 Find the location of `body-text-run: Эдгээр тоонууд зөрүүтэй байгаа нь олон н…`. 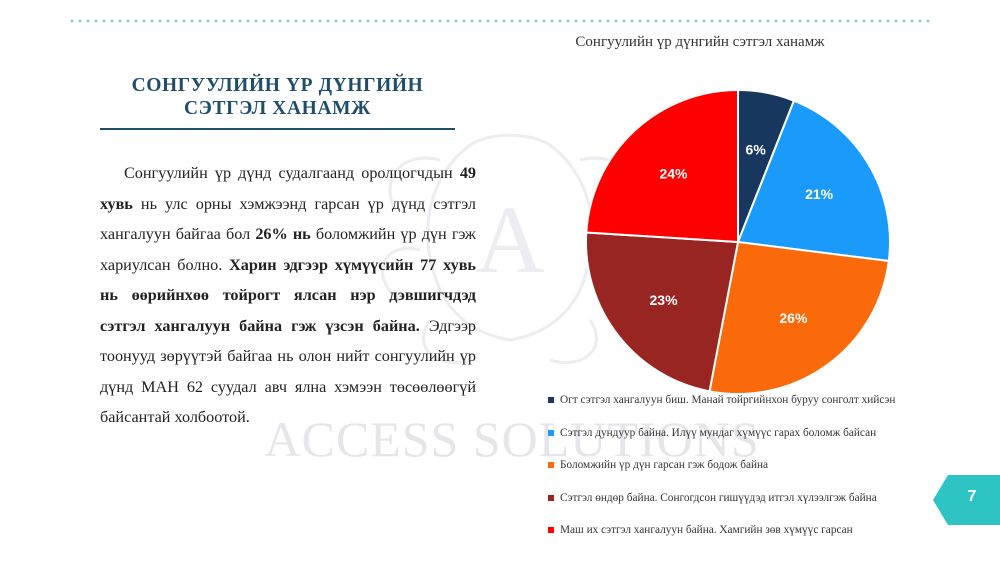

body-text-run: Эдгээр тоонууд зөрүүтэй байгаа нь олон н… is located at coordinates (288, 371).